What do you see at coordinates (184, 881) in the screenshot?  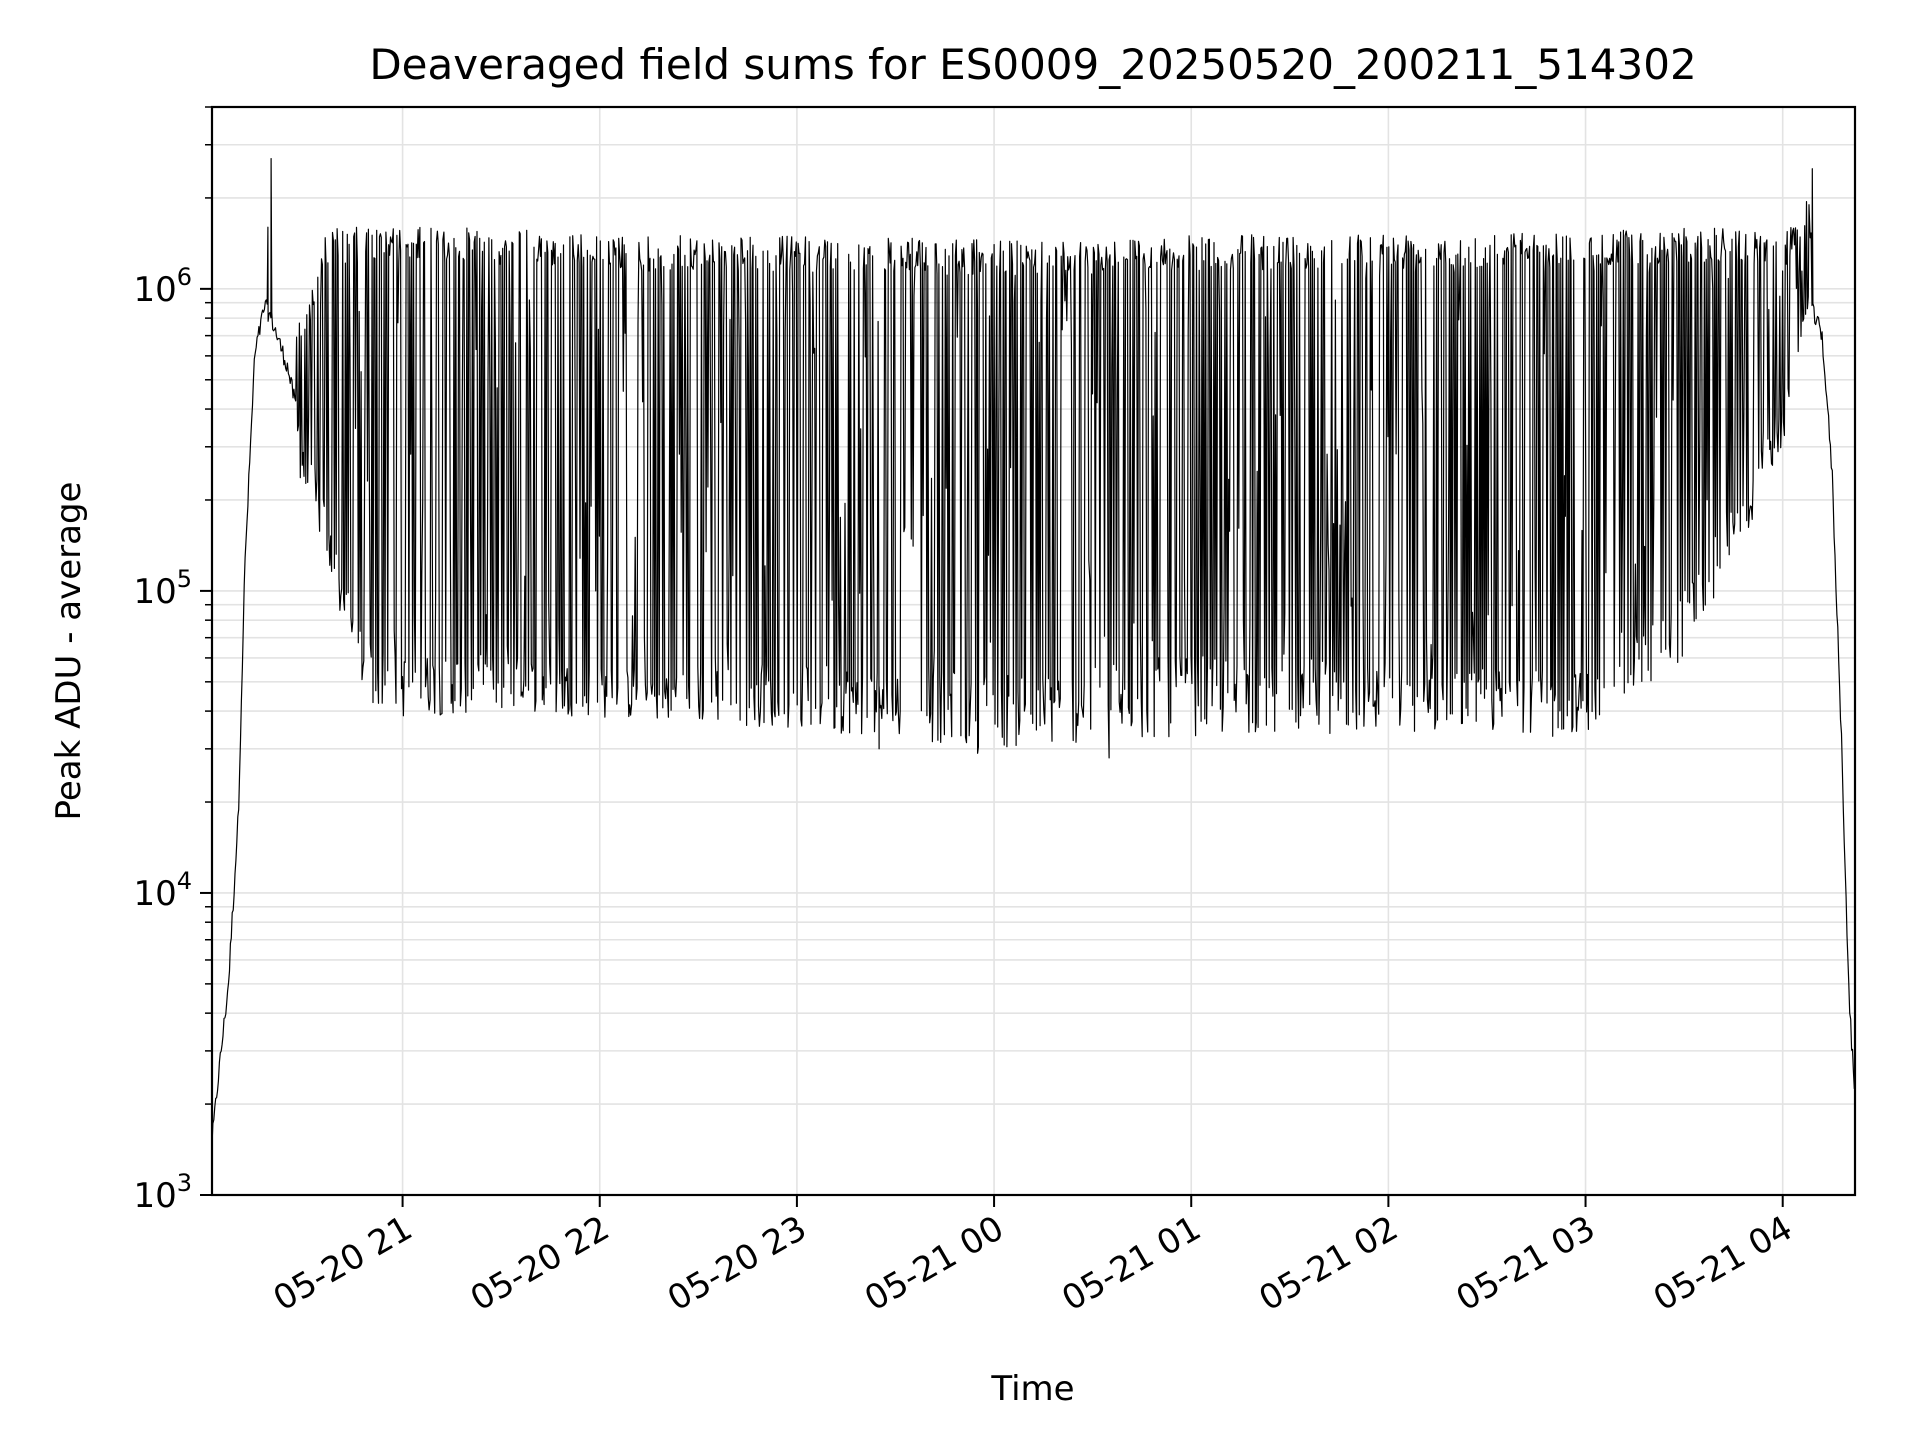 I see `y-tick-exponent: 4` at bounding box center [184, 881].